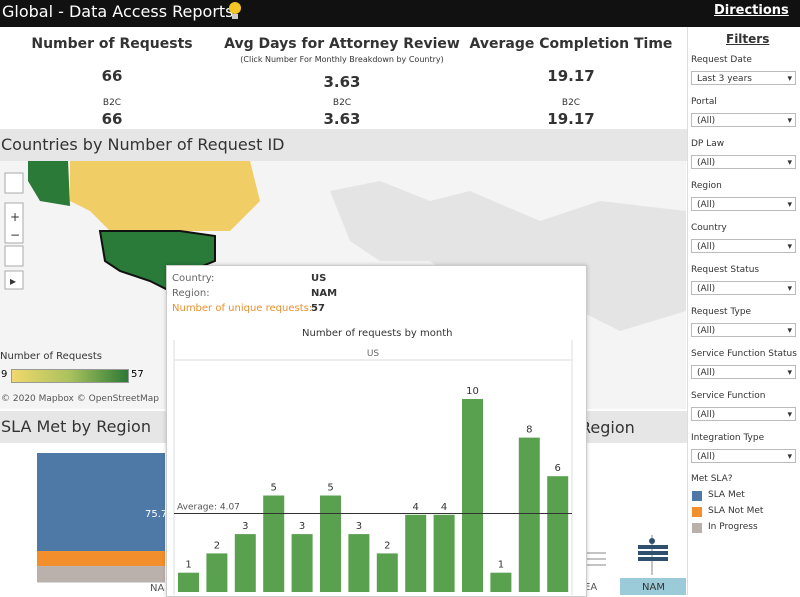 This screenshot has height=597, width=800. I want to click on filter-label: Integration Type, so click(728, 438).